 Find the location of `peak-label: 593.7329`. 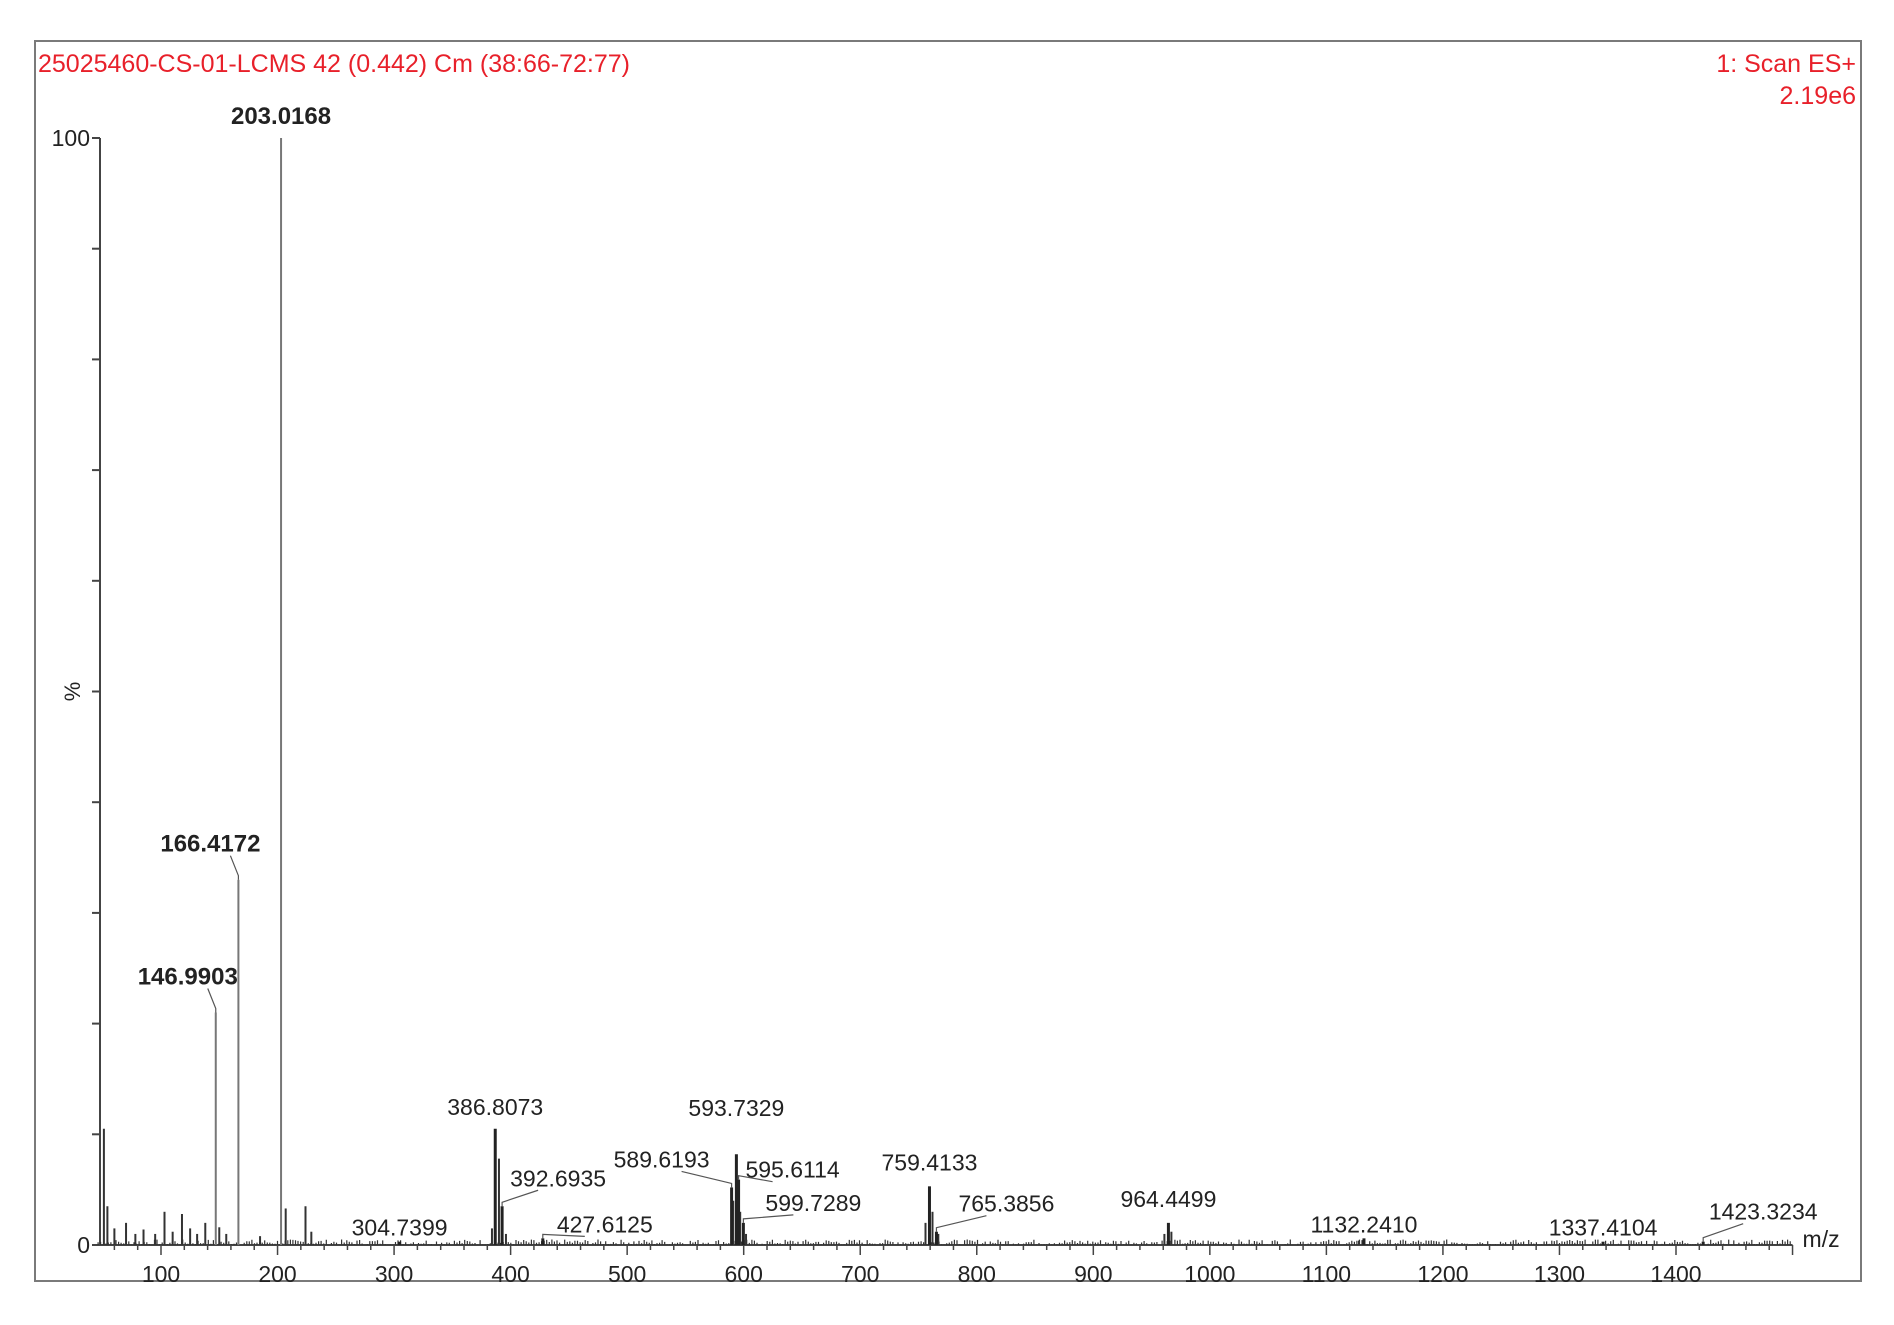

peak-label: 593.7329 is located at coordinates (736, 1108).